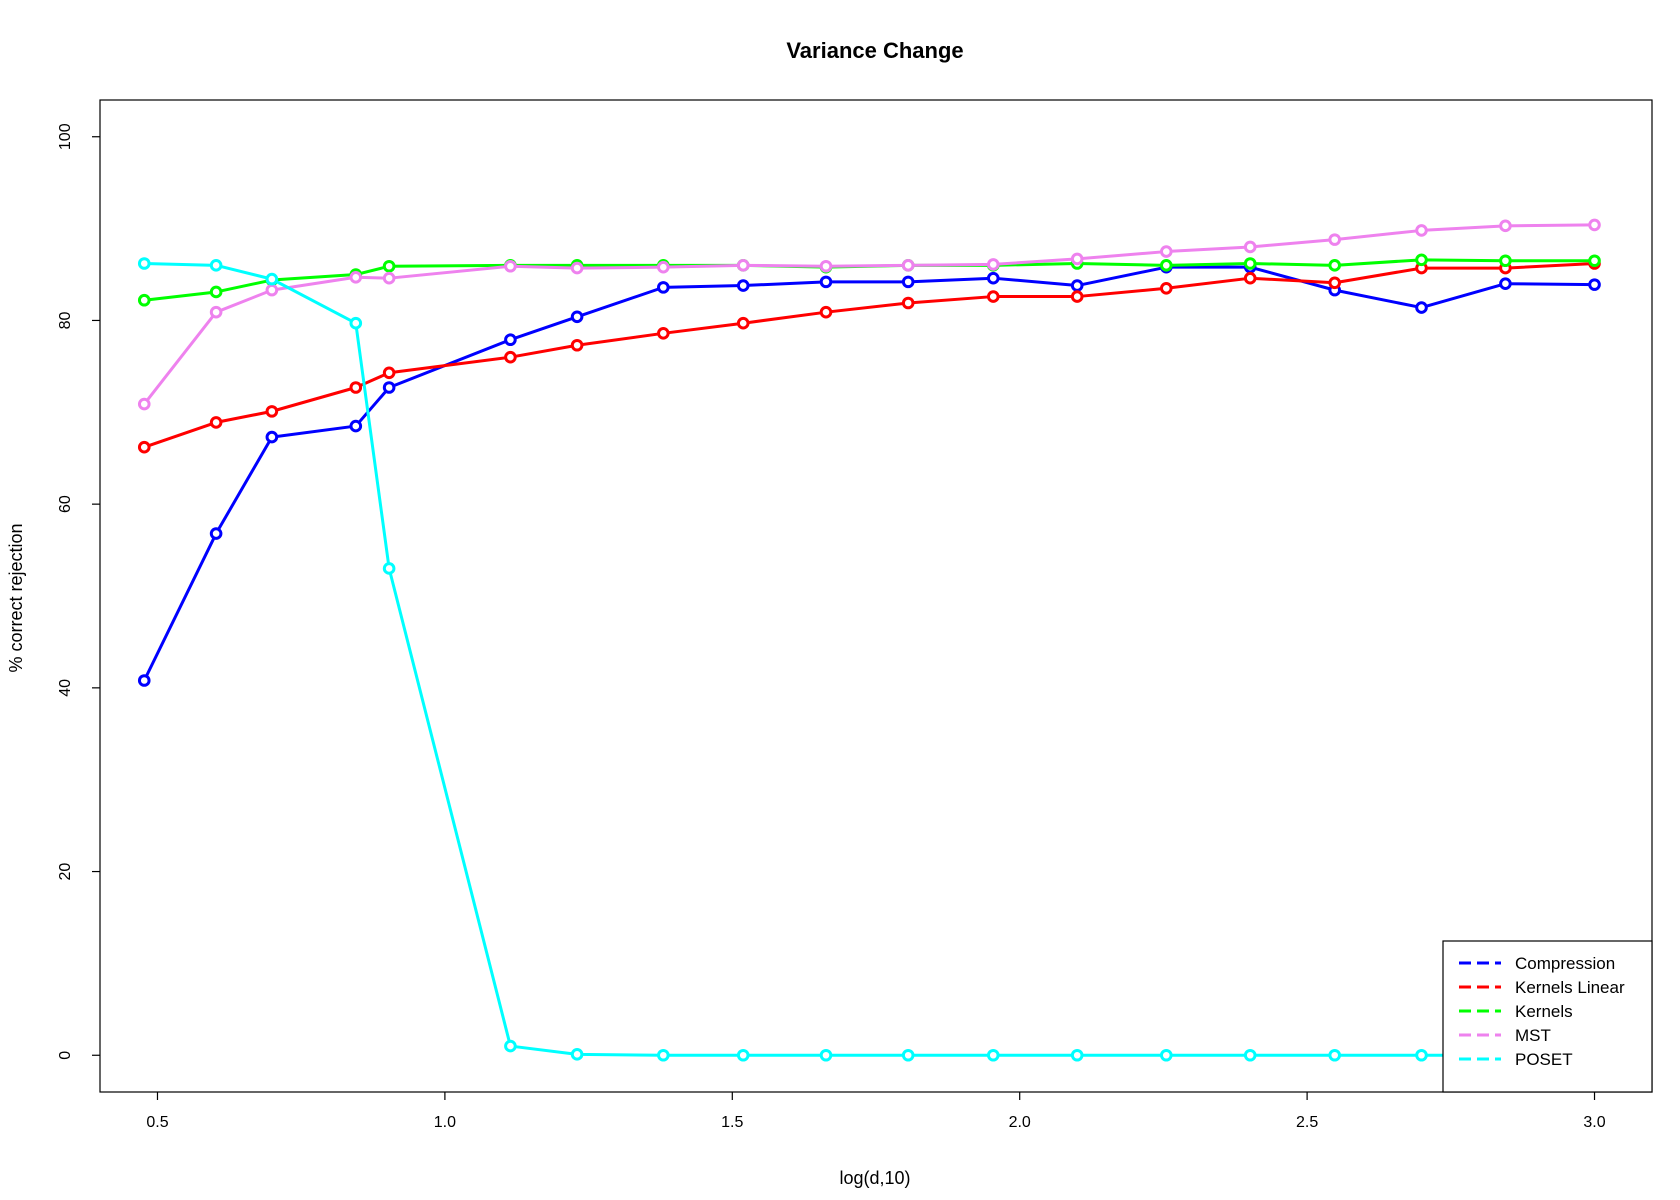 This screenshot has height=1200, width=1680. What do you see at coordinates (65, 320) in the screenshot?
I see `y-tick-label: 80` at bounding box center [65, 320].